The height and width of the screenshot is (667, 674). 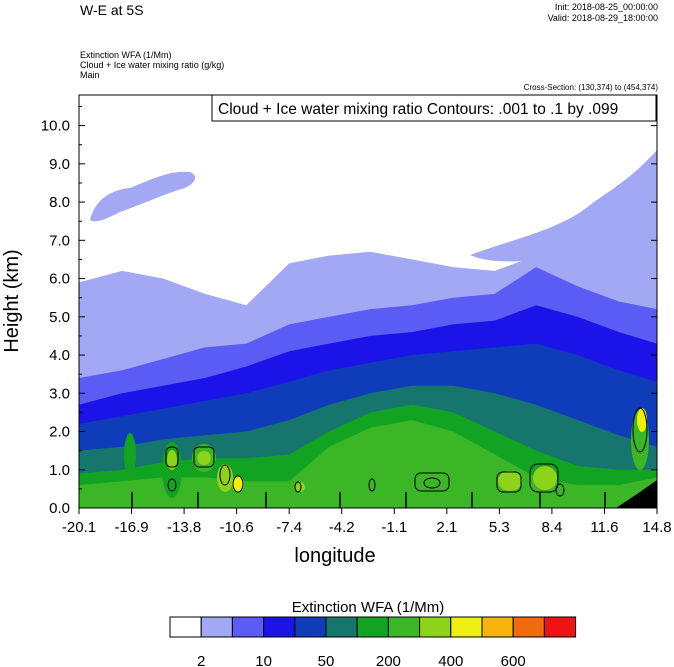 What do you see at coordinates (446, 527) in the screenshot?
I see `x-tick-label: 2.1` at bounding box center [446, 527].